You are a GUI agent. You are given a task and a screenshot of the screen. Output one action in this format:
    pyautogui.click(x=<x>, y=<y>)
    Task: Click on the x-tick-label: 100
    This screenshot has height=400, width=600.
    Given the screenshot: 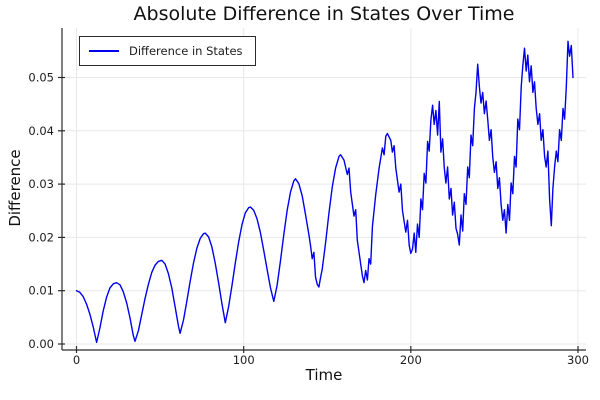 What is the action you would take?
    pyautogui.click(x=244, y=360)
    